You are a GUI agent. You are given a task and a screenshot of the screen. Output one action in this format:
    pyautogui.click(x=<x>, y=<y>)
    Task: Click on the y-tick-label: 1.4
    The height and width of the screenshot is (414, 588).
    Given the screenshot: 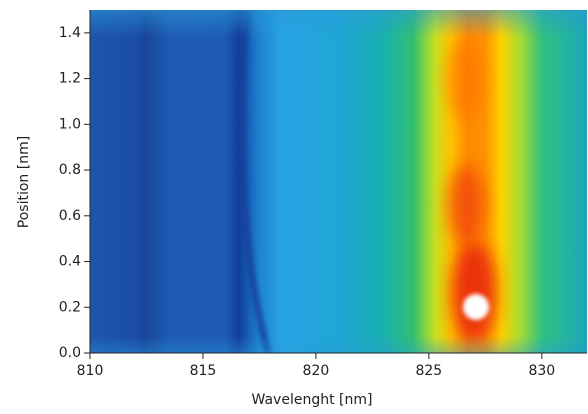 What is the action you would take?
    pyautogui.click(x=70, y=33)
    